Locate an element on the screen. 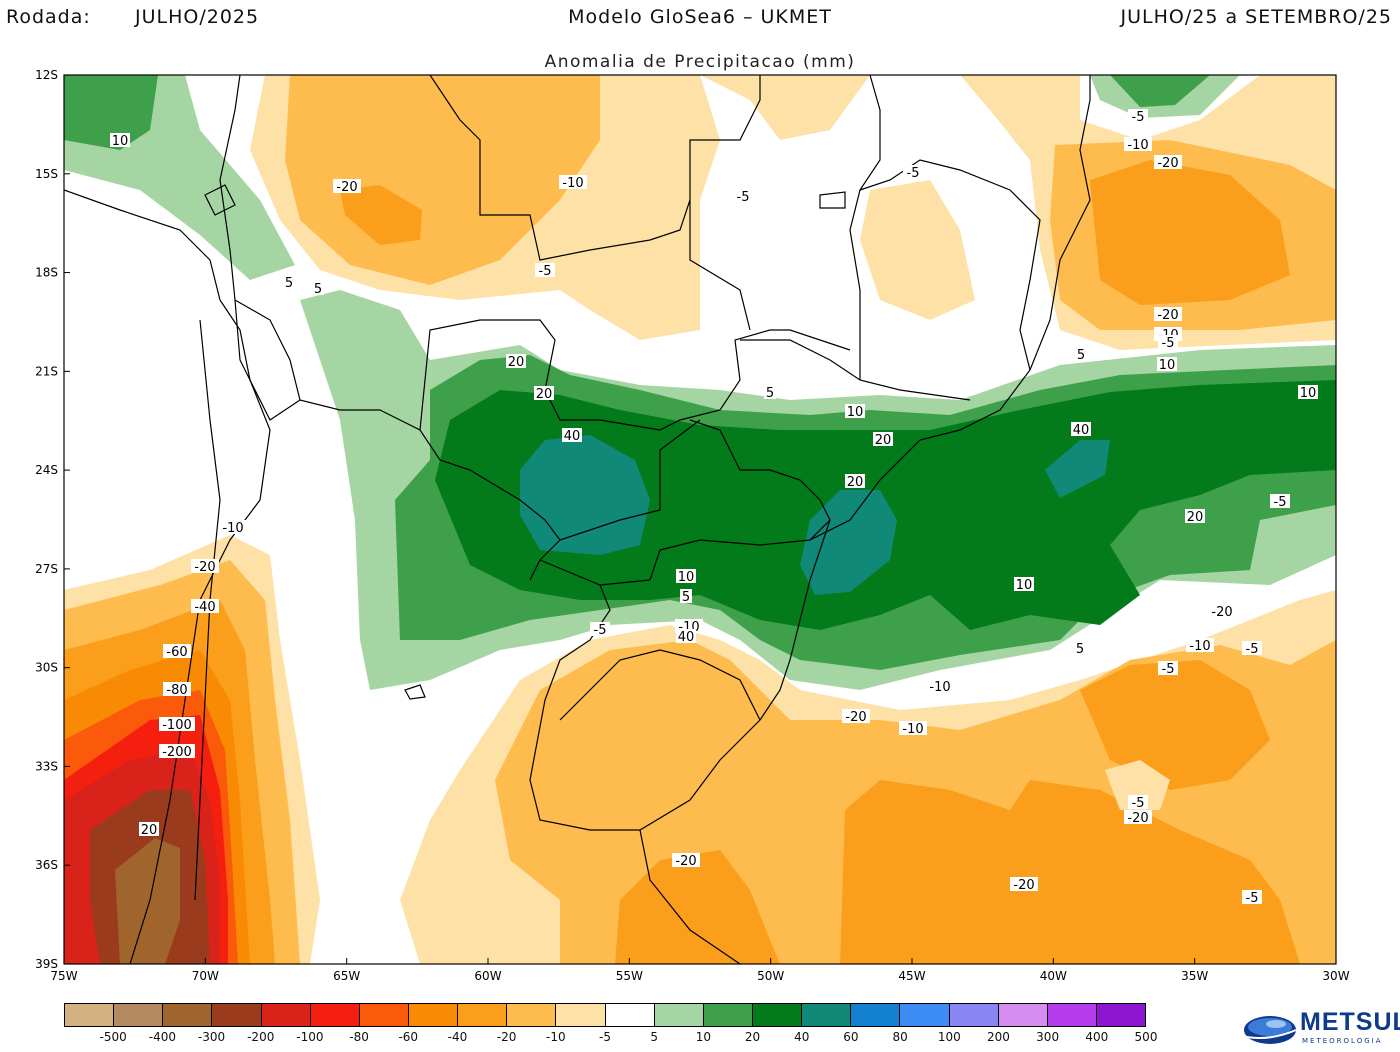 Image resolution: width=1400 pixels, height=1052 pixels. forecast-period: JULHO/25 a SETEMBRO/25 is located at coordinates (1256, 17).